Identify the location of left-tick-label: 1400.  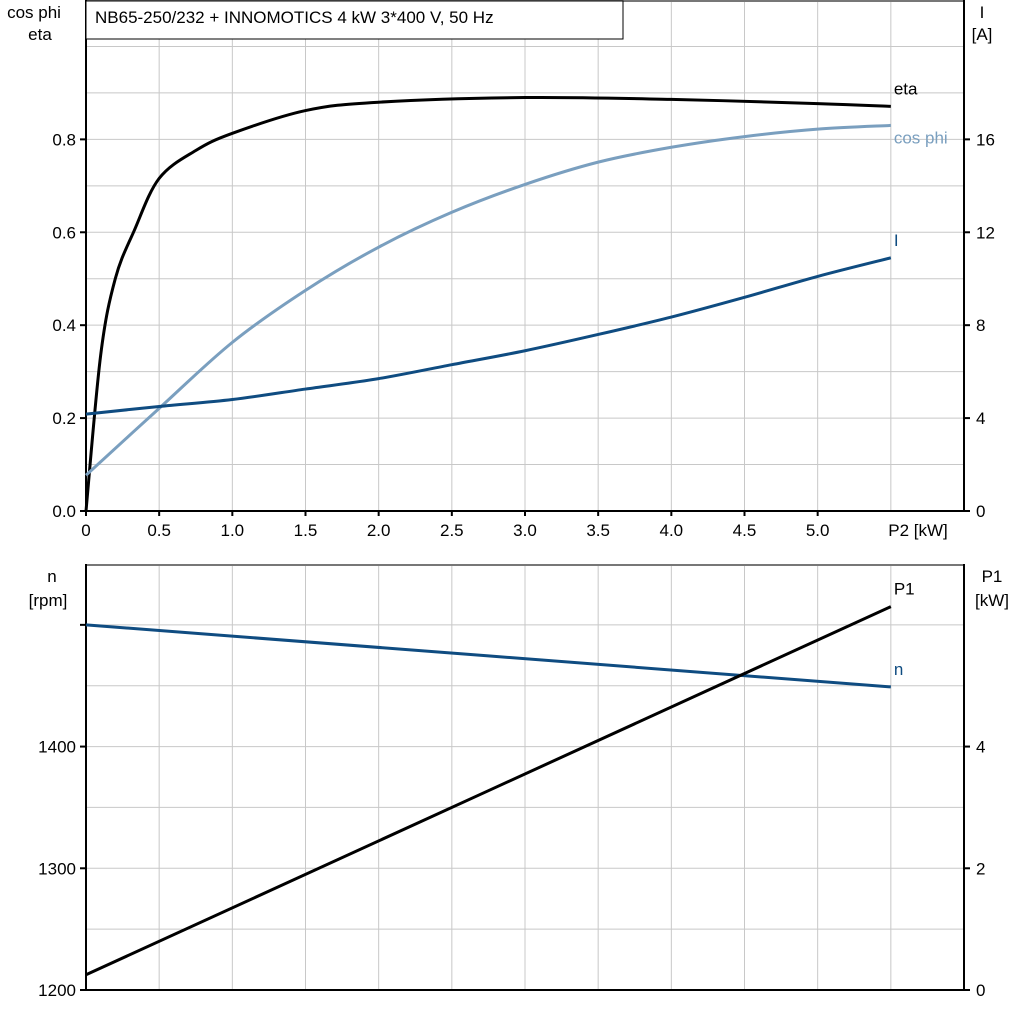
(57, 747).